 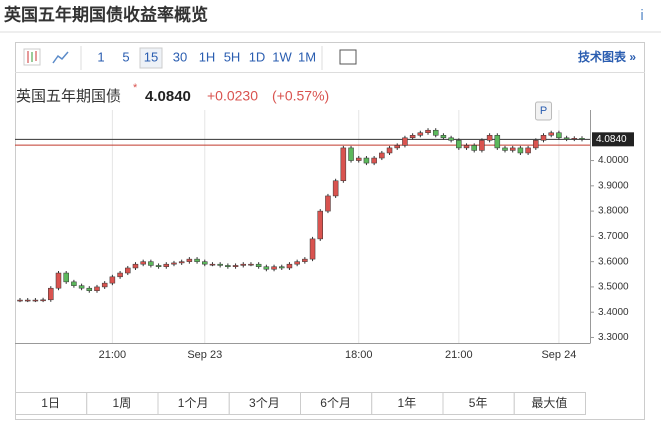 What do you see at coordinates (180, 56) in the screenshot?
I see `toolbar-button: 30` at bounding box center [180, 56].